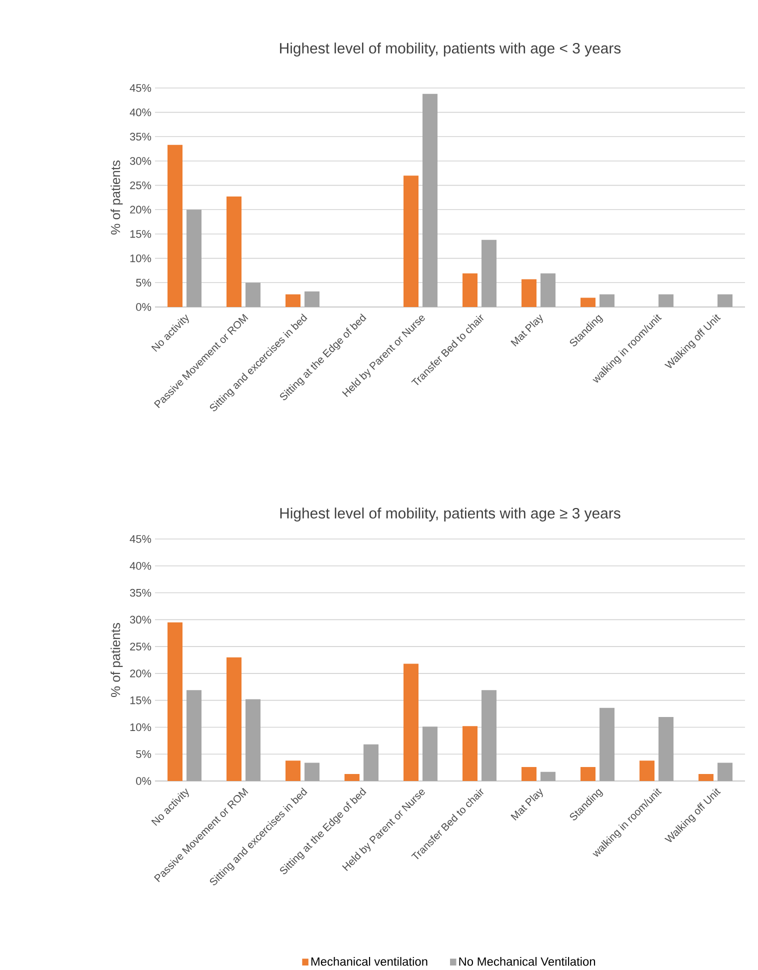 The height and width of the screenshot is (970, 758). What do you see at coordinates (450, 515) in the screenshot?
I see `chart-title: Highest level of mobility, patients with age ≥ 3 years` at bounding box center [450, 515].